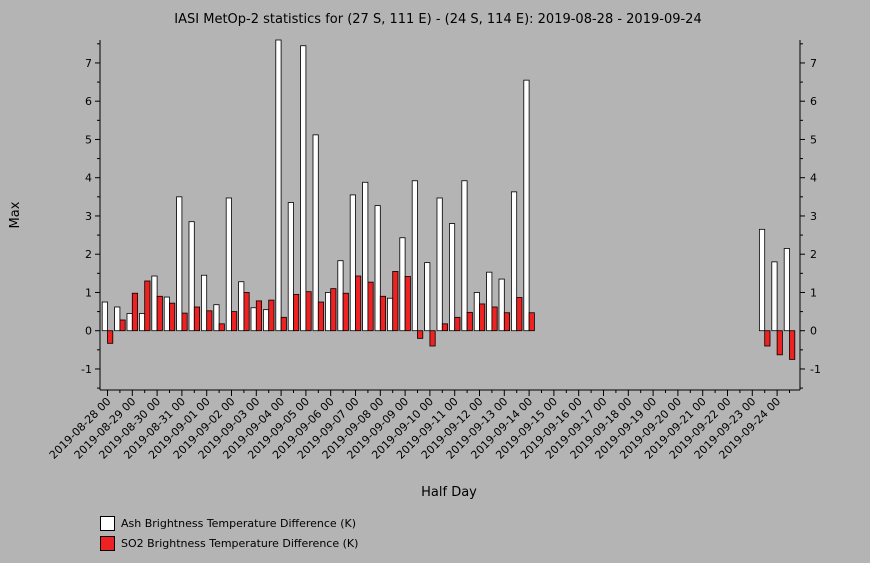  What do you see at coordinates (88, 63) in the screenshot?
I see `y-tick-label-left: 7` at bounding box center [88, 63].